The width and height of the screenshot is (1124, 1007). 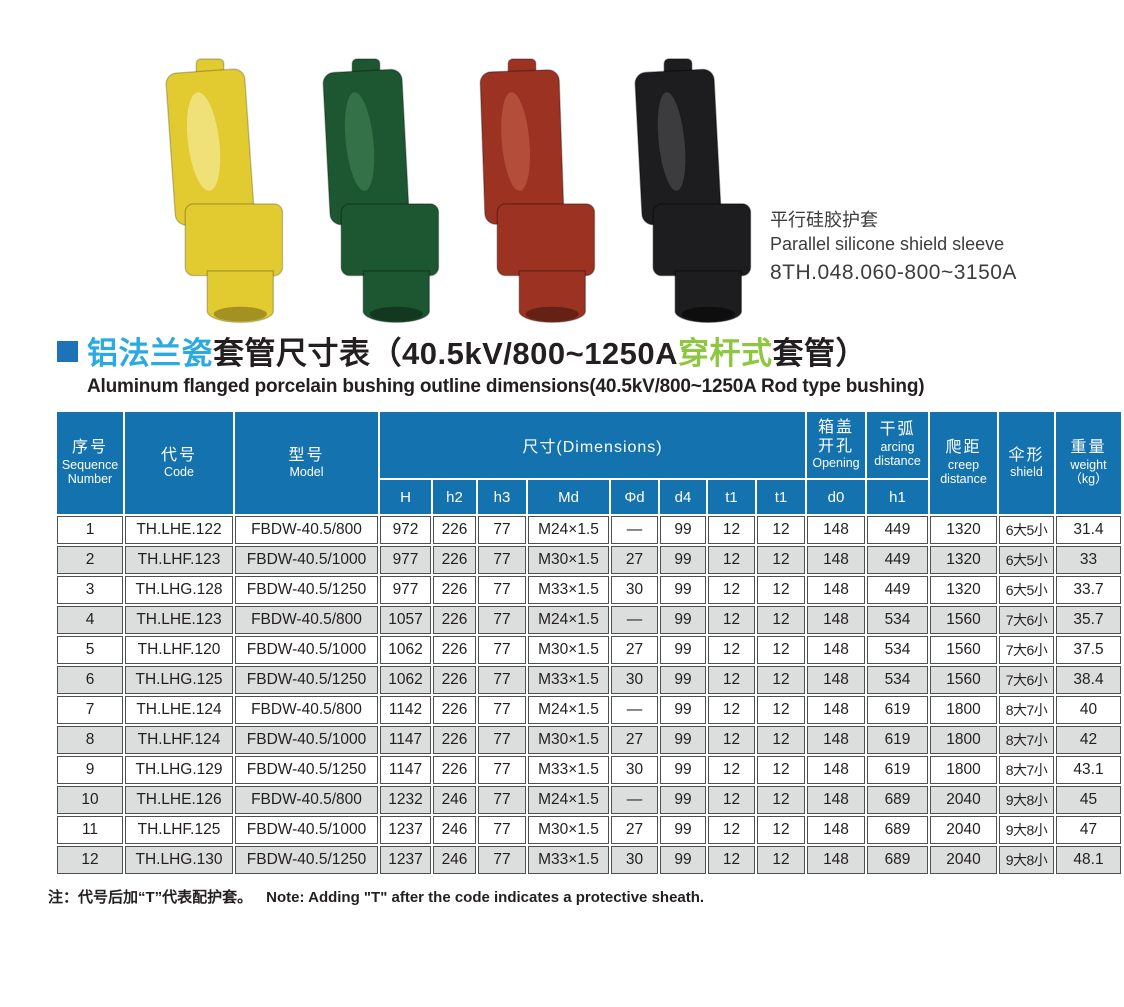 What do you see at coordinates (963, 860) in the screenshot?
I see `cell-creep: 2040` at bounding box center [963, 860].